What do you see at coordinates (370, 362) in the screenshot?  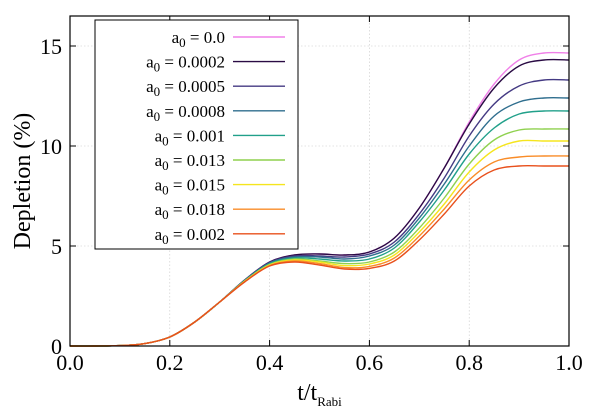 I see `x-tick-label: 0.6` at bounding box center [370, 362].